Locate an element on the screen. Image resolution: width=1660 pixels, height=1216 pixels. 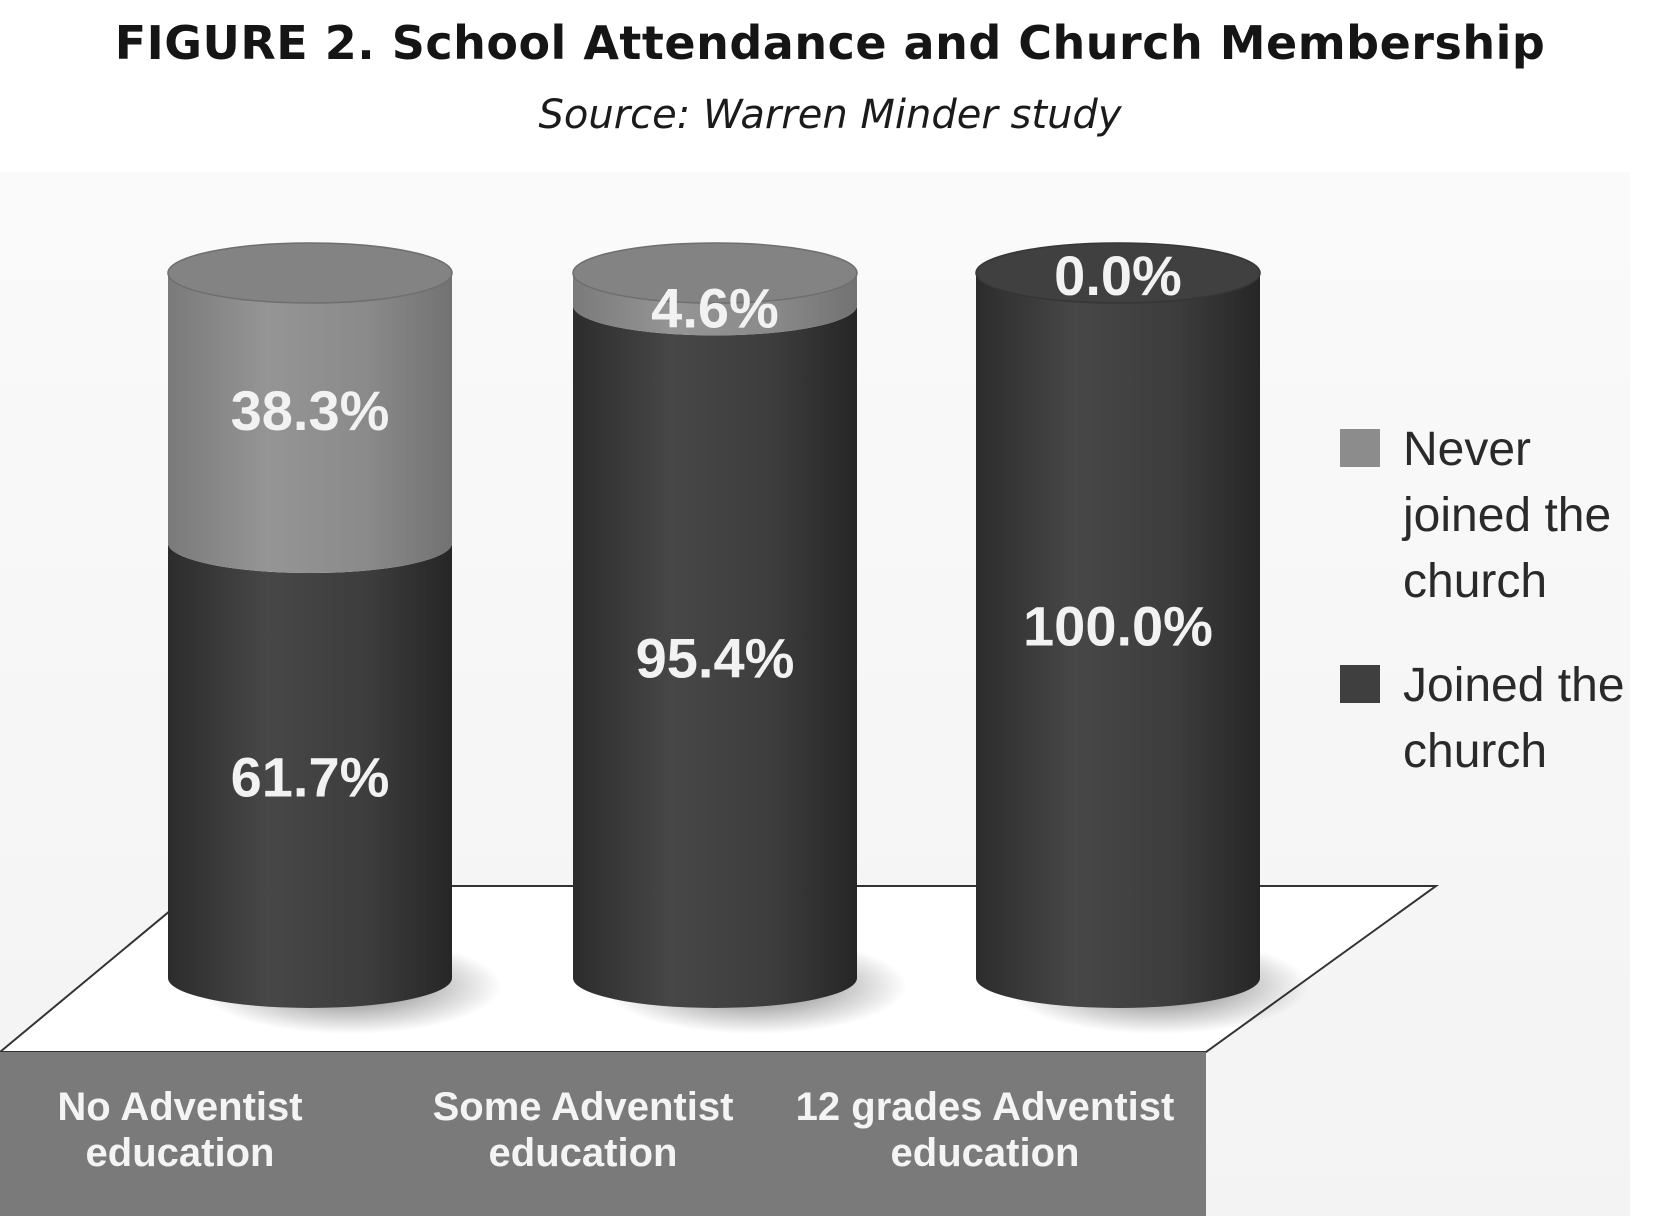
figure-source: Source: Warren Minder study is located at coordinates (830, 115).